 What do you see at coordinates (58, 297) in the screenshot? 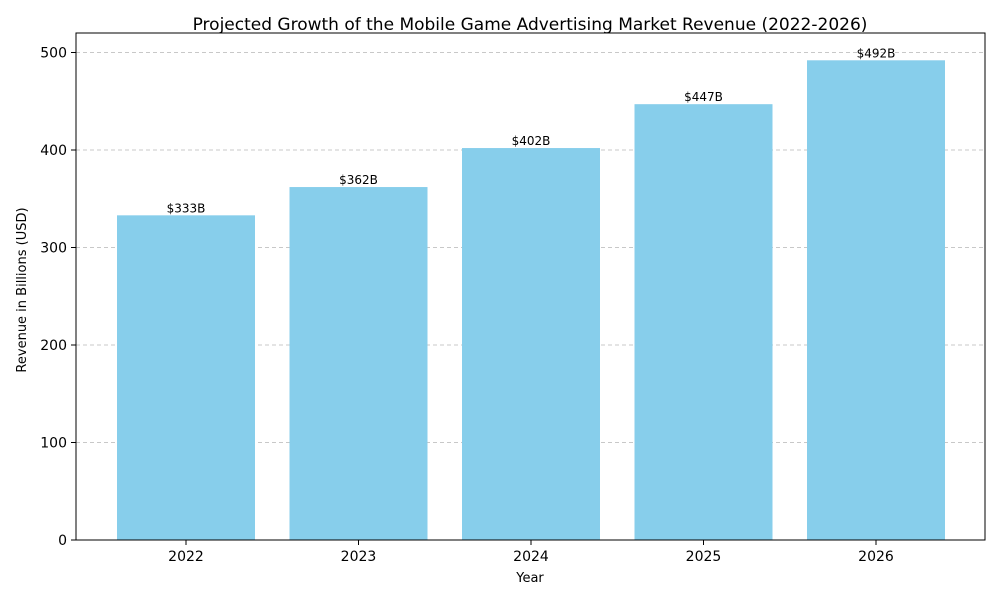
I see `y-axis-ticks: 0 100 200 300 400 500` at bounding box center [58, 297].